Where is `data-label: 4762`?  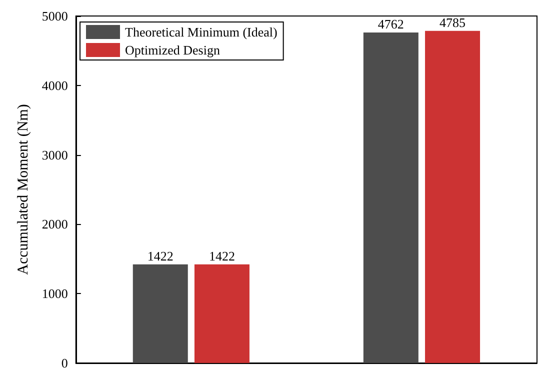
data-label: 4762 is located at coordinates (391, 24).